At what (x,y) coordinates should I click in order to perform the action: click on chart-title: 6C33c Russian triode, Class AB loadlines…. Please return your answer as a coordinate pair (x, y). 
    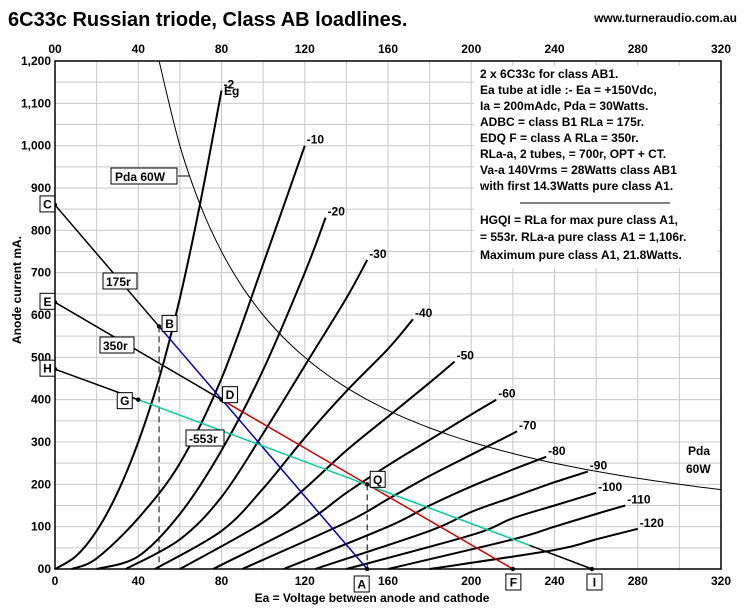
    Looking at the image, I should click on (207, 20).